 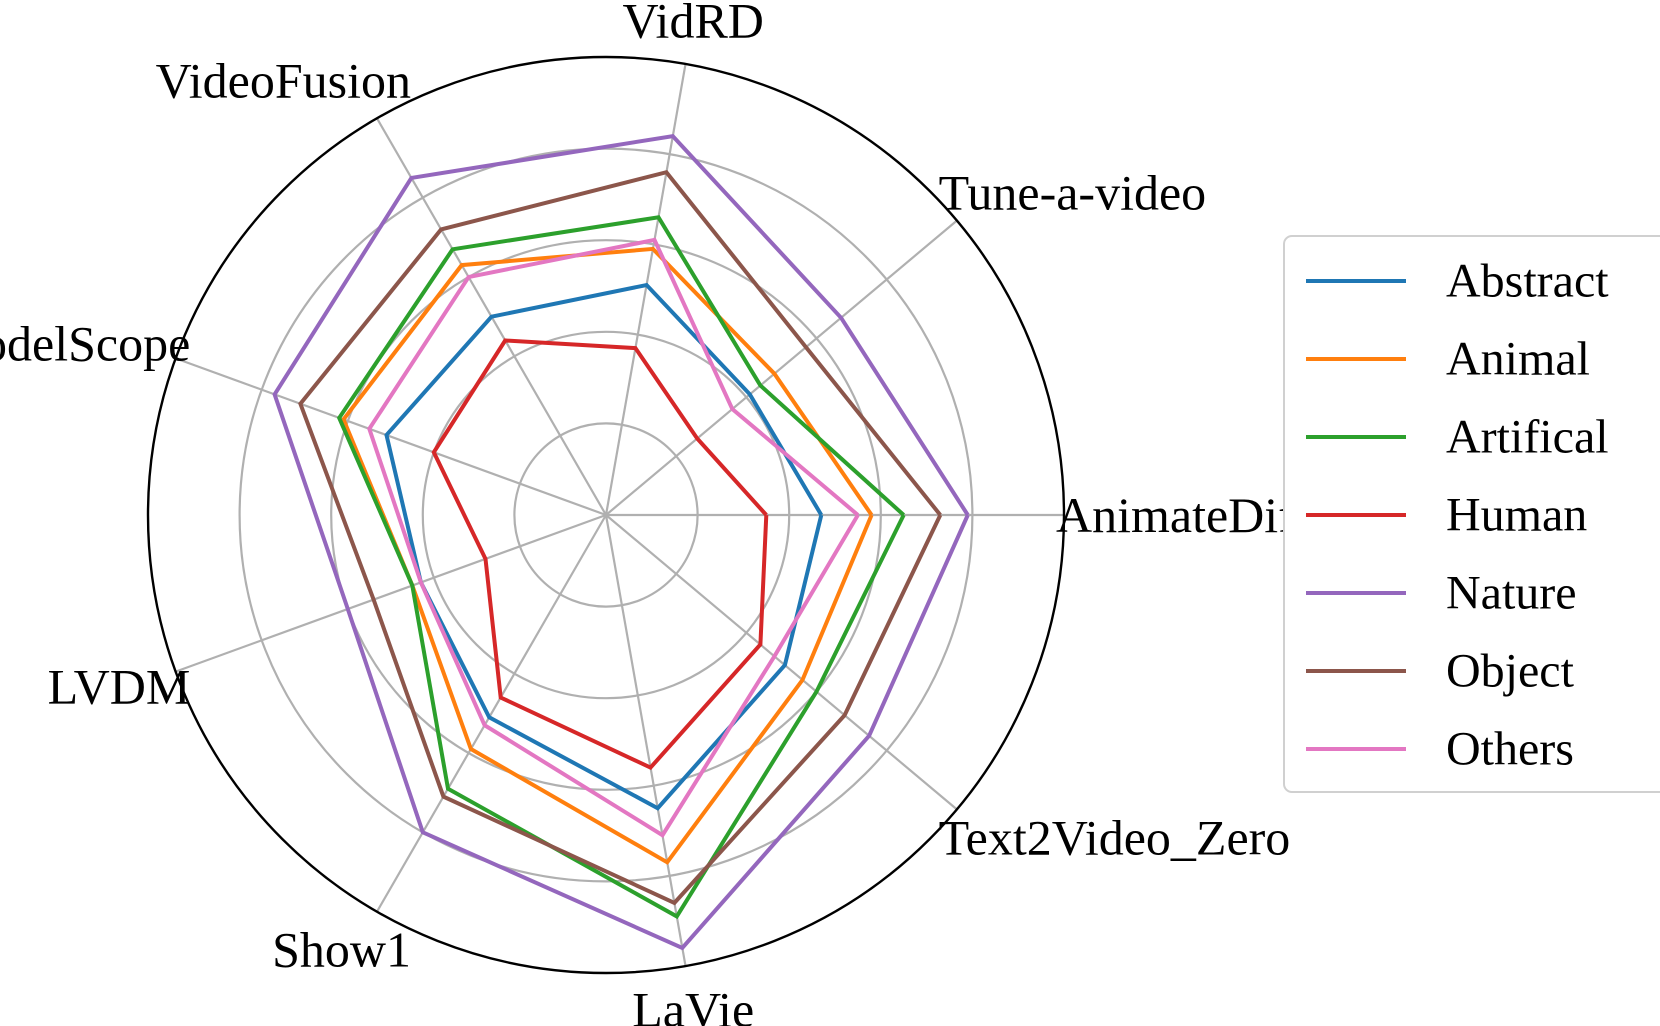 What do you see at coordinates (491, 713) in the screenshot?
I see `spoke-show1` at bounding box center [491, 713].